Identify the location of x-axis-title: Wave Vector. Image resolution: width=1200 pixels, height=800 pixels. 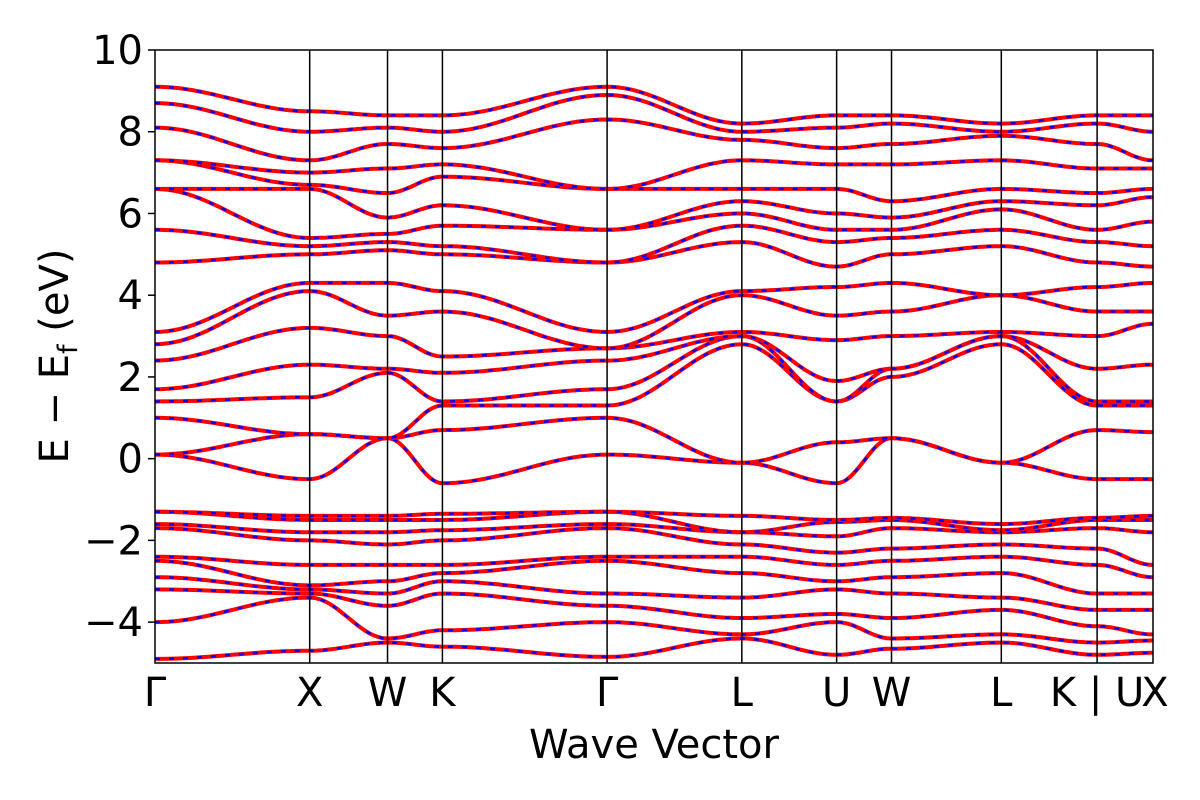
(654, 745).